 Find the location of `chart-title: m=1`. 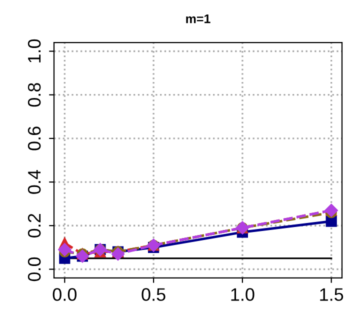

chart-title: m=1 is located at coordinates (198, 19).